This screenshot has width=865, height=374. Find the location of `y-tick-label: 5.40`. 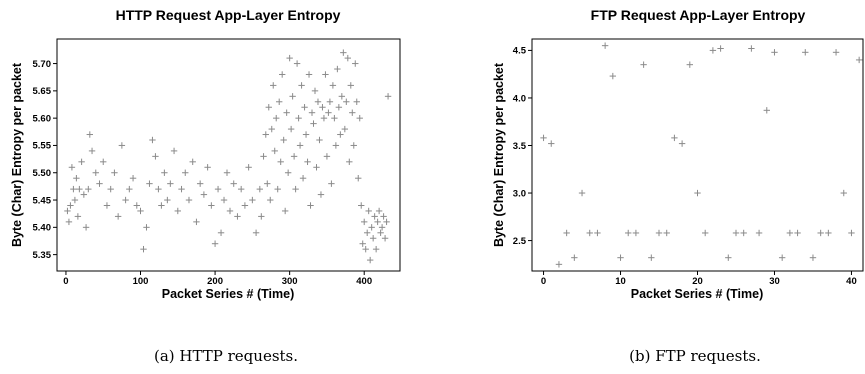

y-tick-label: 5.40 is located at coordinates (42, 228).